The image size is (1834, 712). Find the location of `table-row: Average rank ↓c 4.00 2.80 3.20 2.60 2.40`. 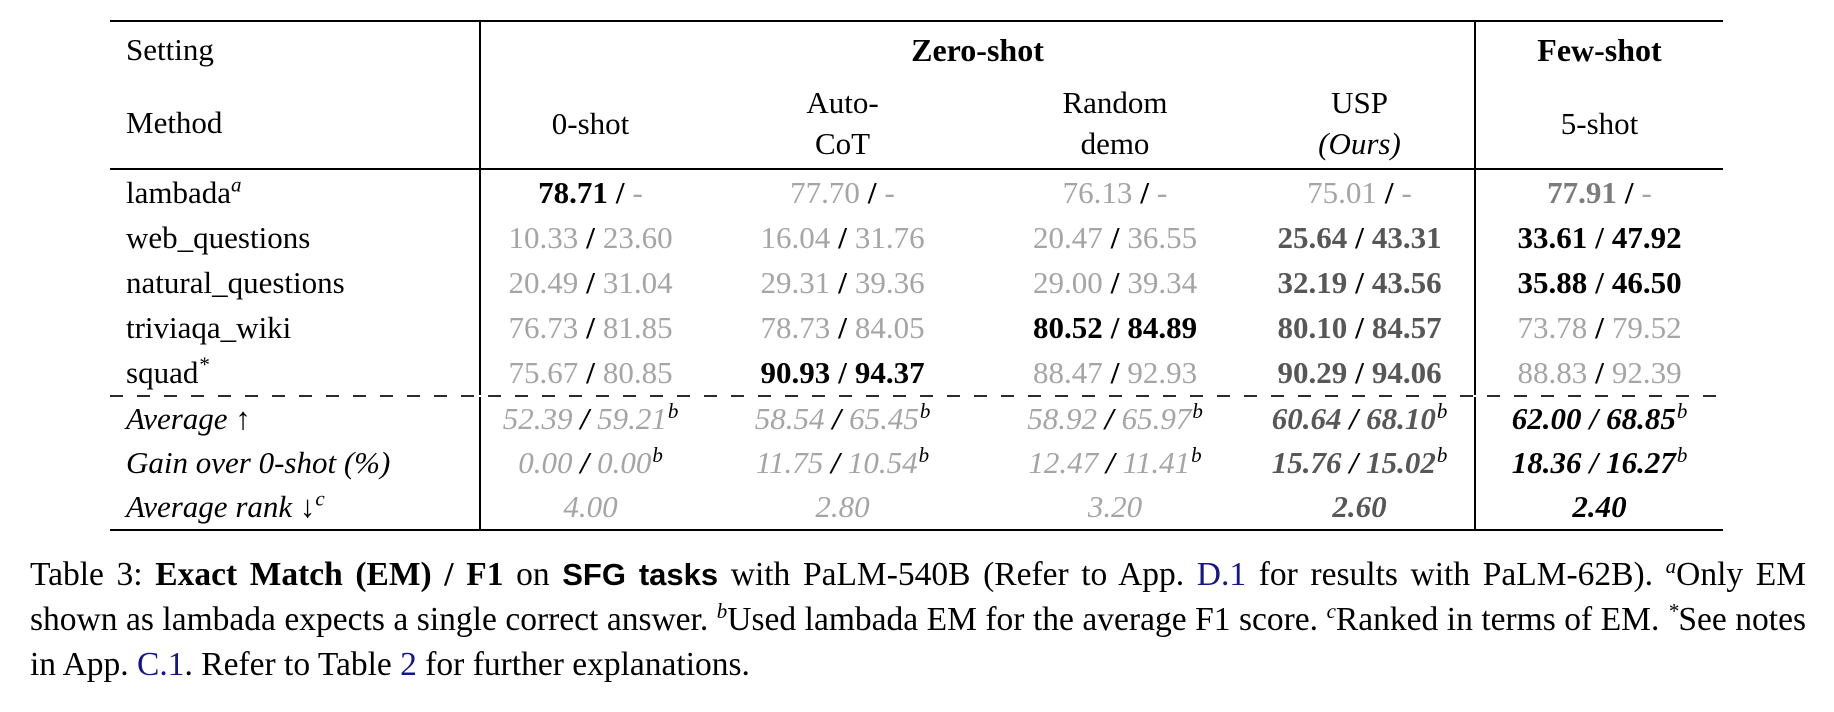

table-row: Average rank ↓c 4.00 2.80 3.20 2.60 2.40 is located at coordinates (916, 507).